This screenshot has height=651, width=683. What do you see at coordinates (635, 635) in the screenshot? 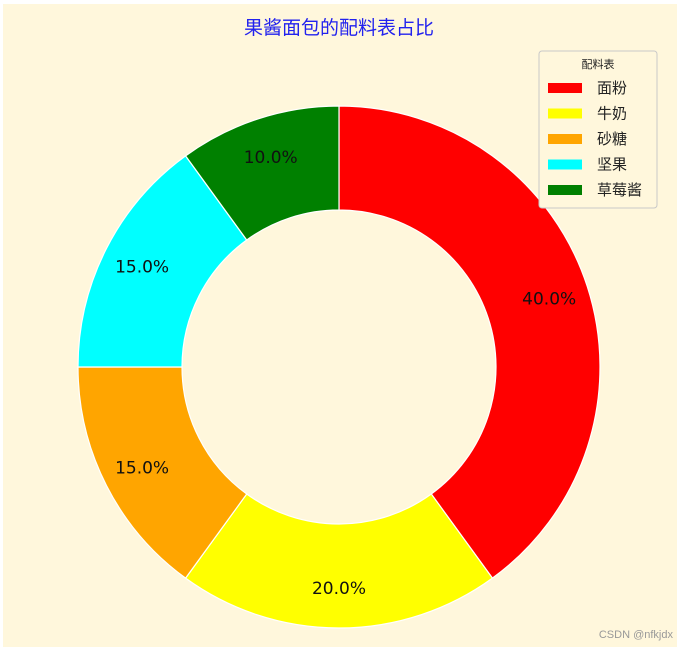
I see `watermark: CSDN @nfkjdx` at bounding box center [635, 635].